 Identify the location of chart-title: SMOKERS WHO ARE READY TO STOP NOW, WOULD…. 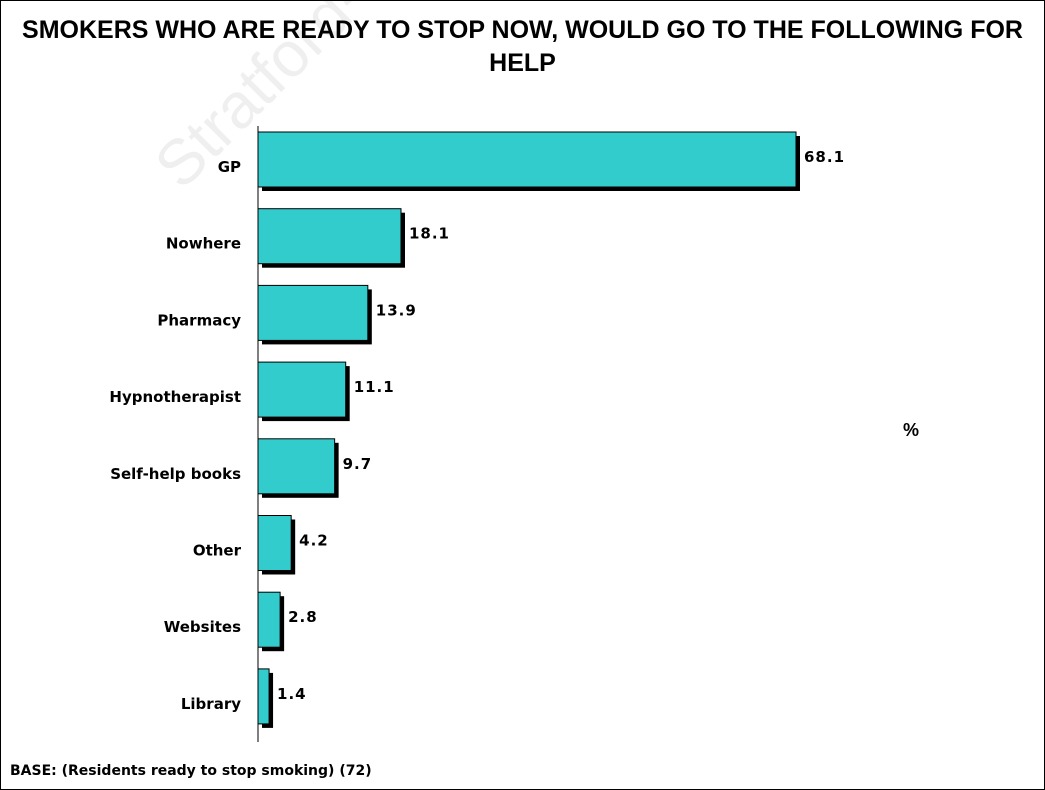
(522, 46).